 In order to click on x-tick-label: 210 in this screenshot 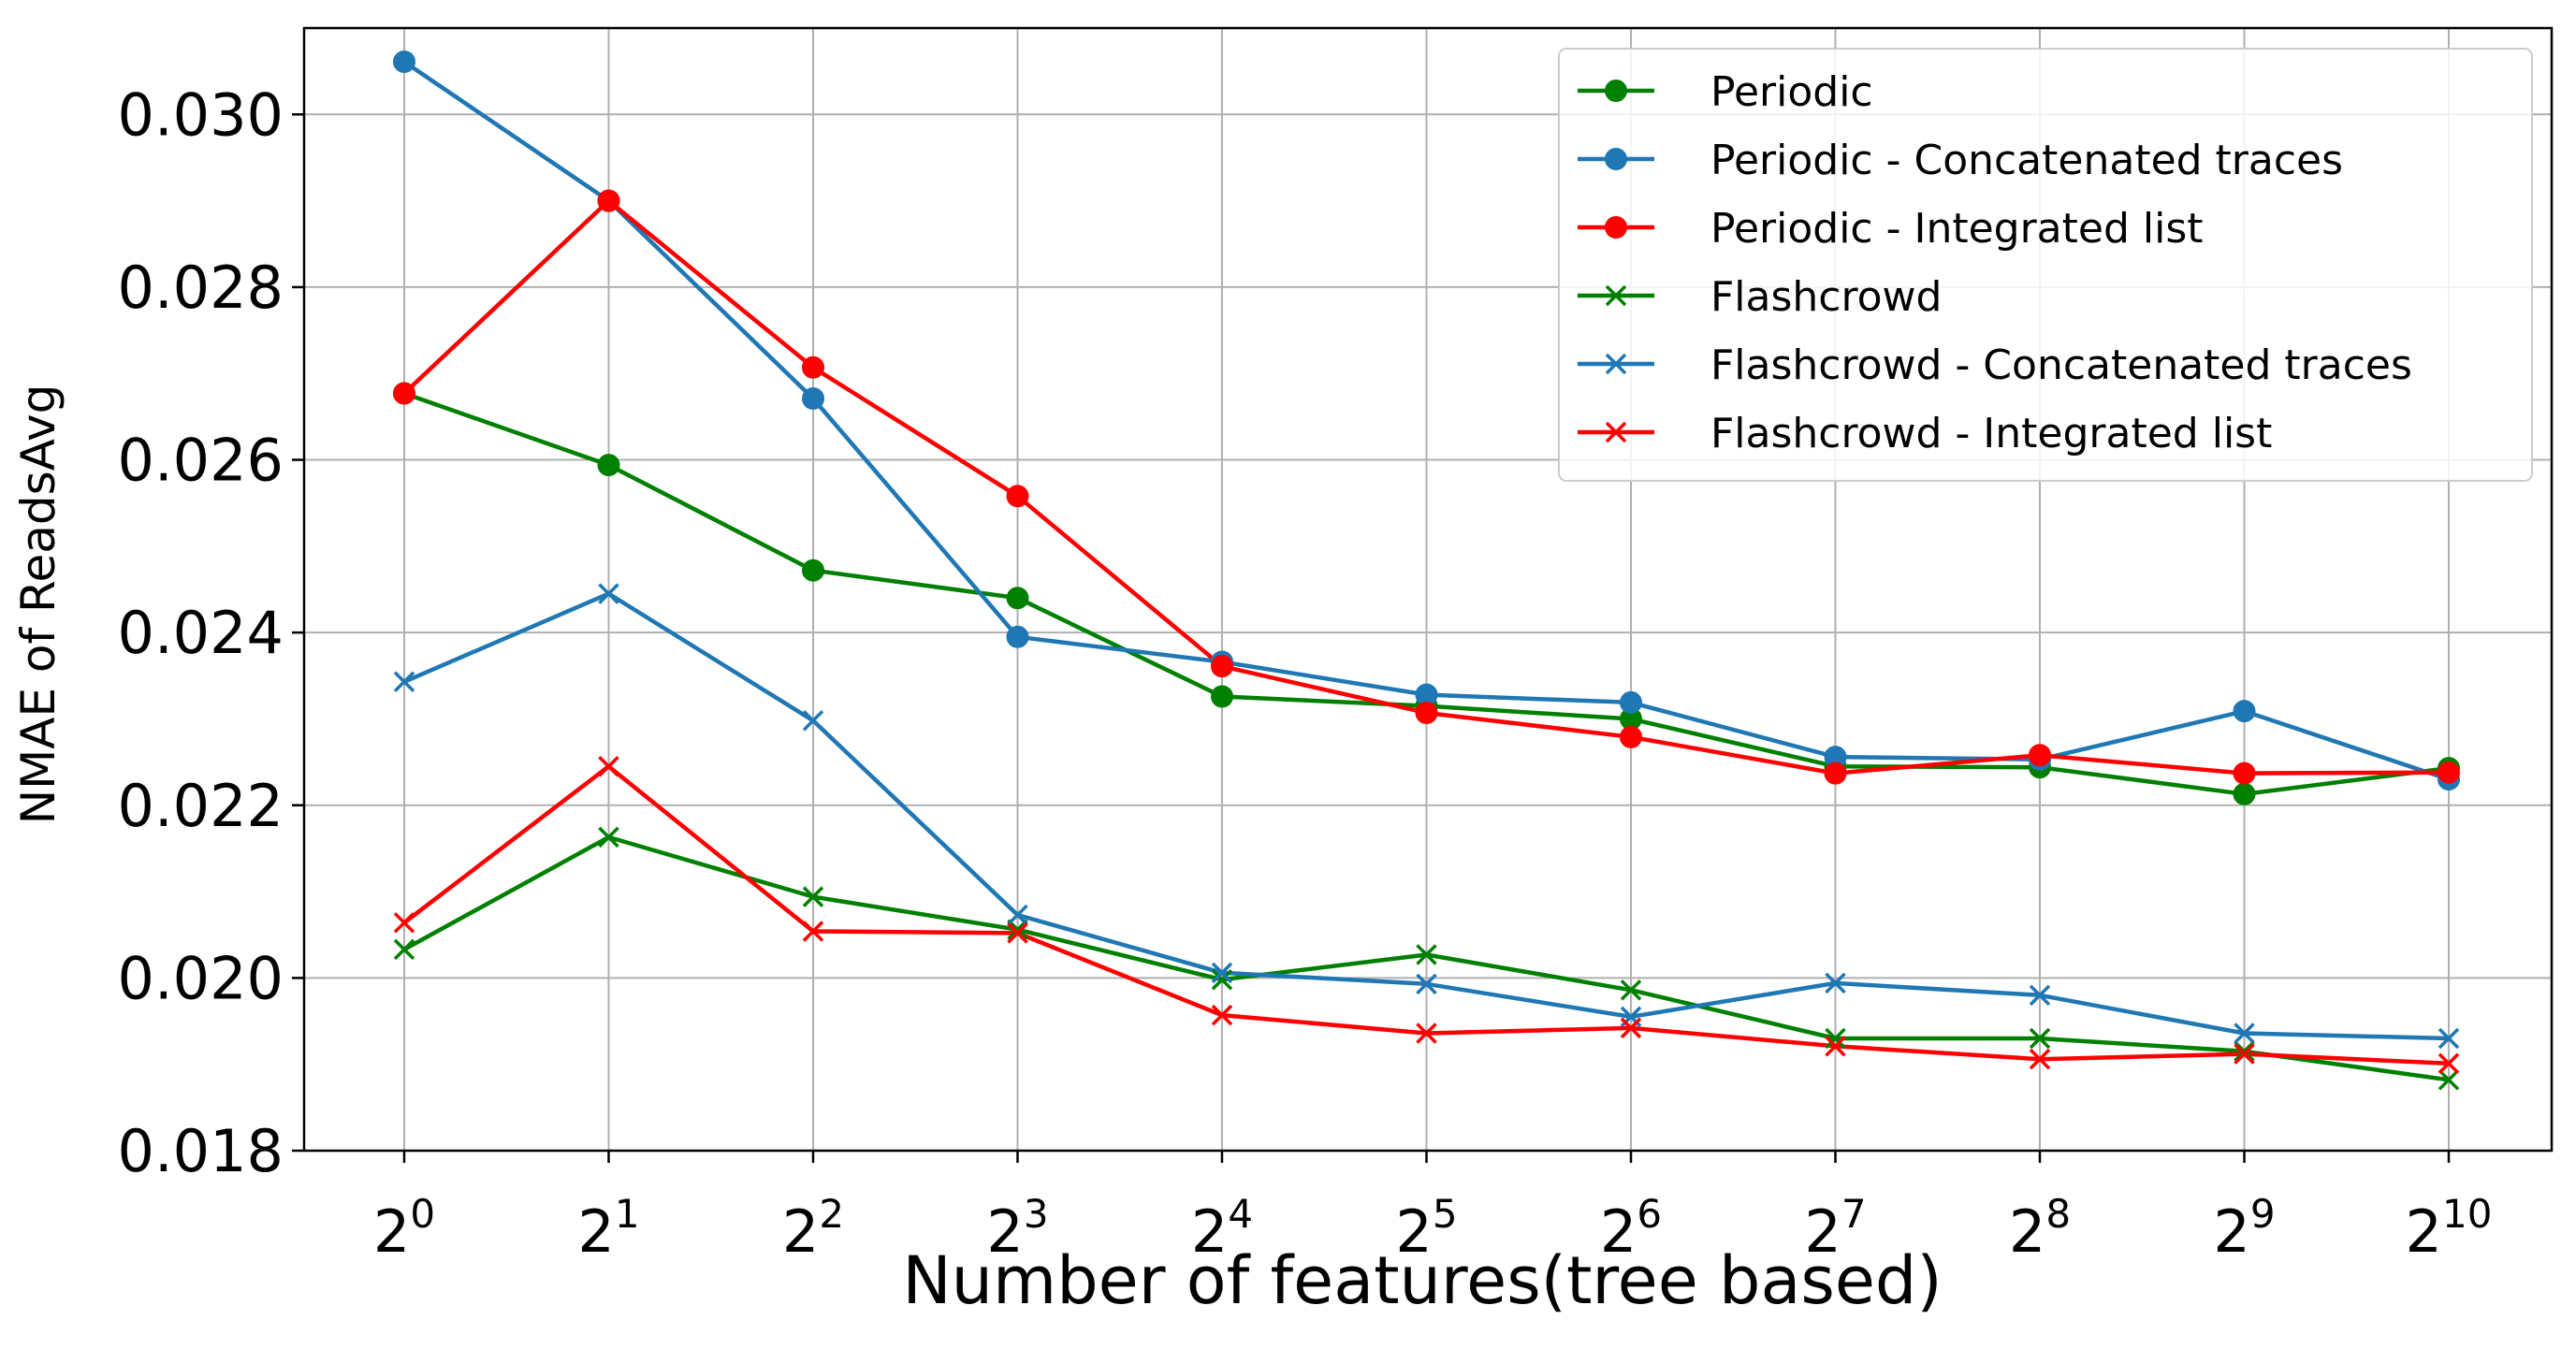, I will do `click(2449, 1228)`.